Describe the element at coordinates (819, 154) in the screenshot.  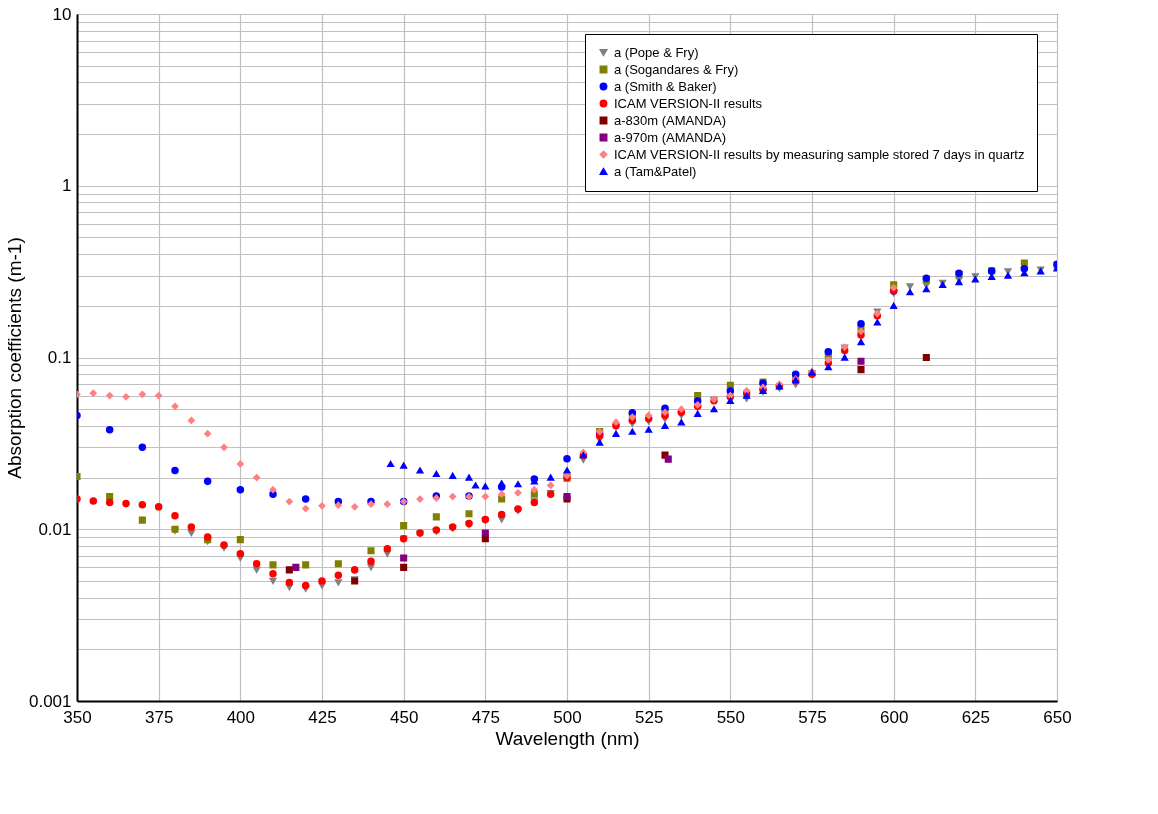
I see `legend-label: ICAM VERSION-II results by measuring sample stored 7 days in quartz` at that location.